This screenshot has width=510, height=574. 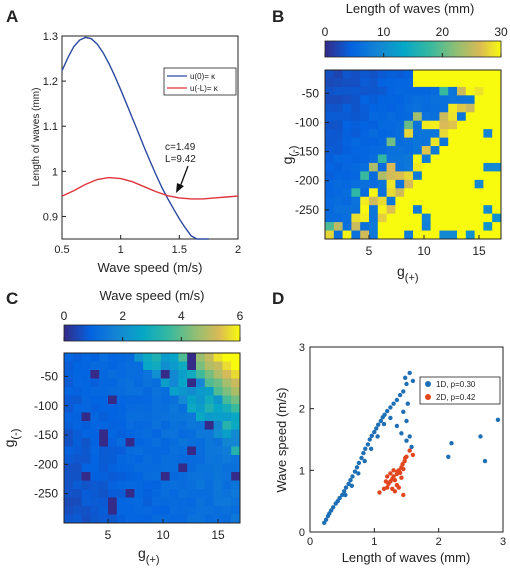 What do you see at coordinates (281, 440) in the screenshot?
I see `panel-d-ylabel: Wave speed (m/s)` at bounding box center [281, 440].